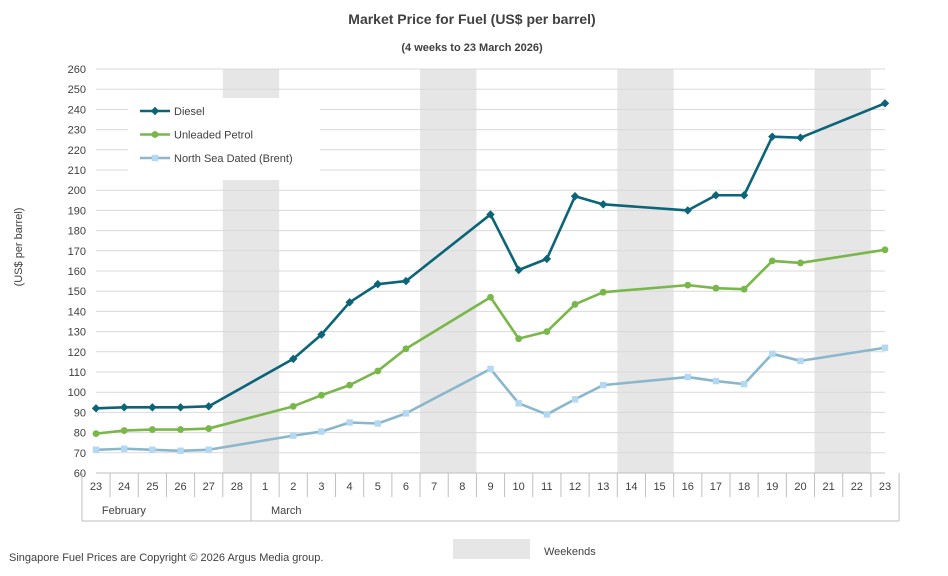 The height and width of the screenshot is (576, 948). Describe the element at coordinates (800, 487) in the screenshot. I see `x-tick-label: 20` at that location.